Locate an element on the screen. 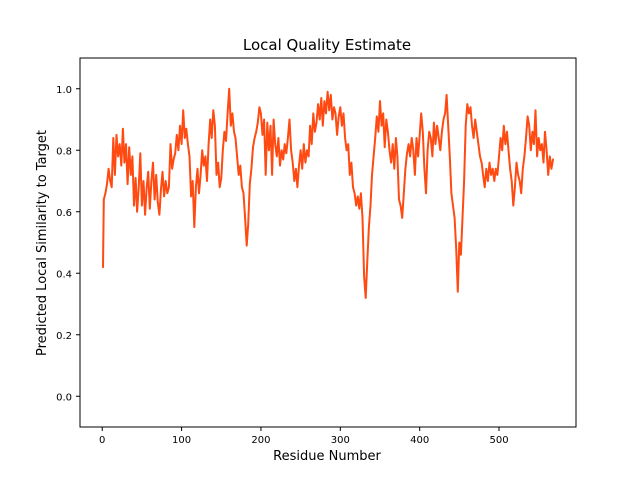 The width and height of the screenshot is (640, 480). x-tick-label: 200 is located at coordinates (260, 440).